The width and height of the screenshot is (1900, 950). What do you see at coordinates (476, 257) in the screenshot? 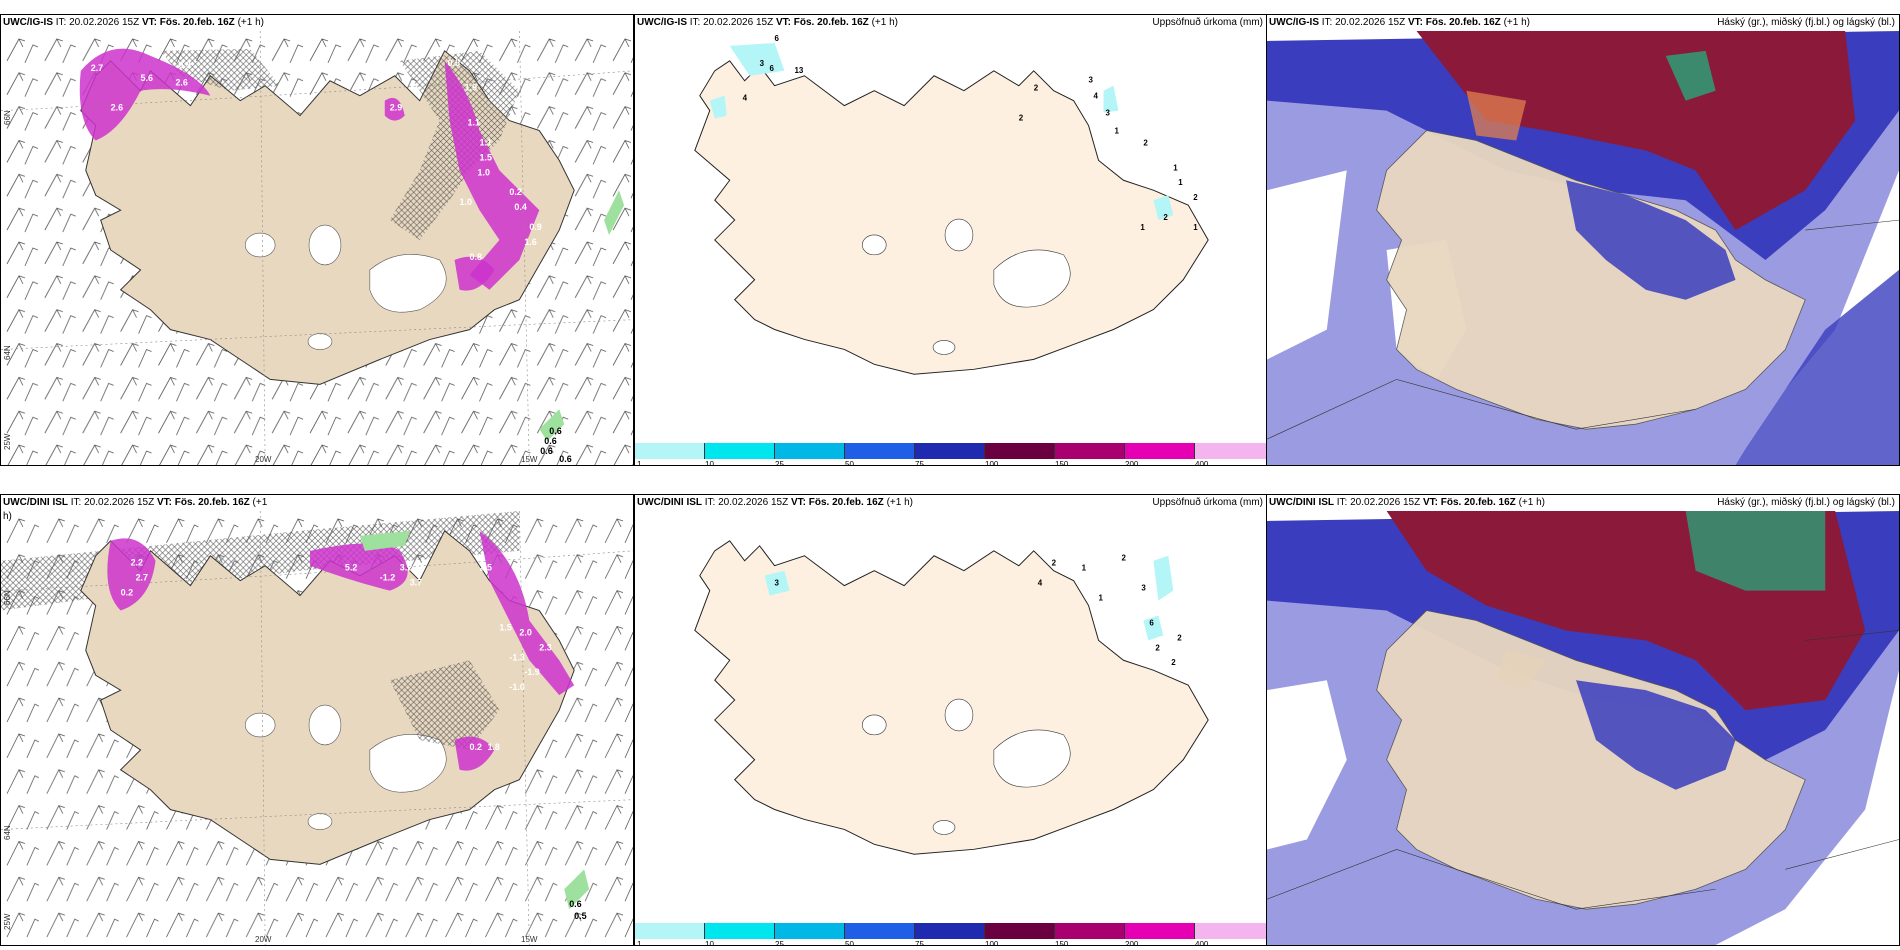
I see `svg-text: 0.8` at bounding box center [476, 257].